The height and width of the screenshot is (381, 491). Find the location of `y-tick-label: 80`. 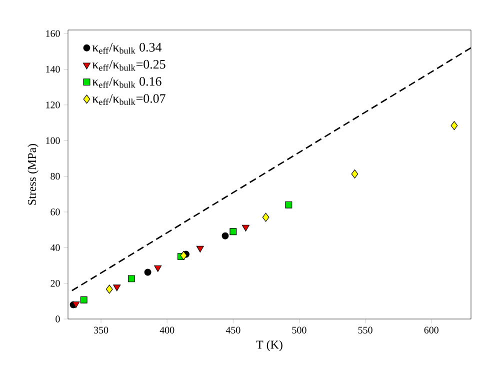

y-tick-label: 80 is located at coordinates (55, 176).